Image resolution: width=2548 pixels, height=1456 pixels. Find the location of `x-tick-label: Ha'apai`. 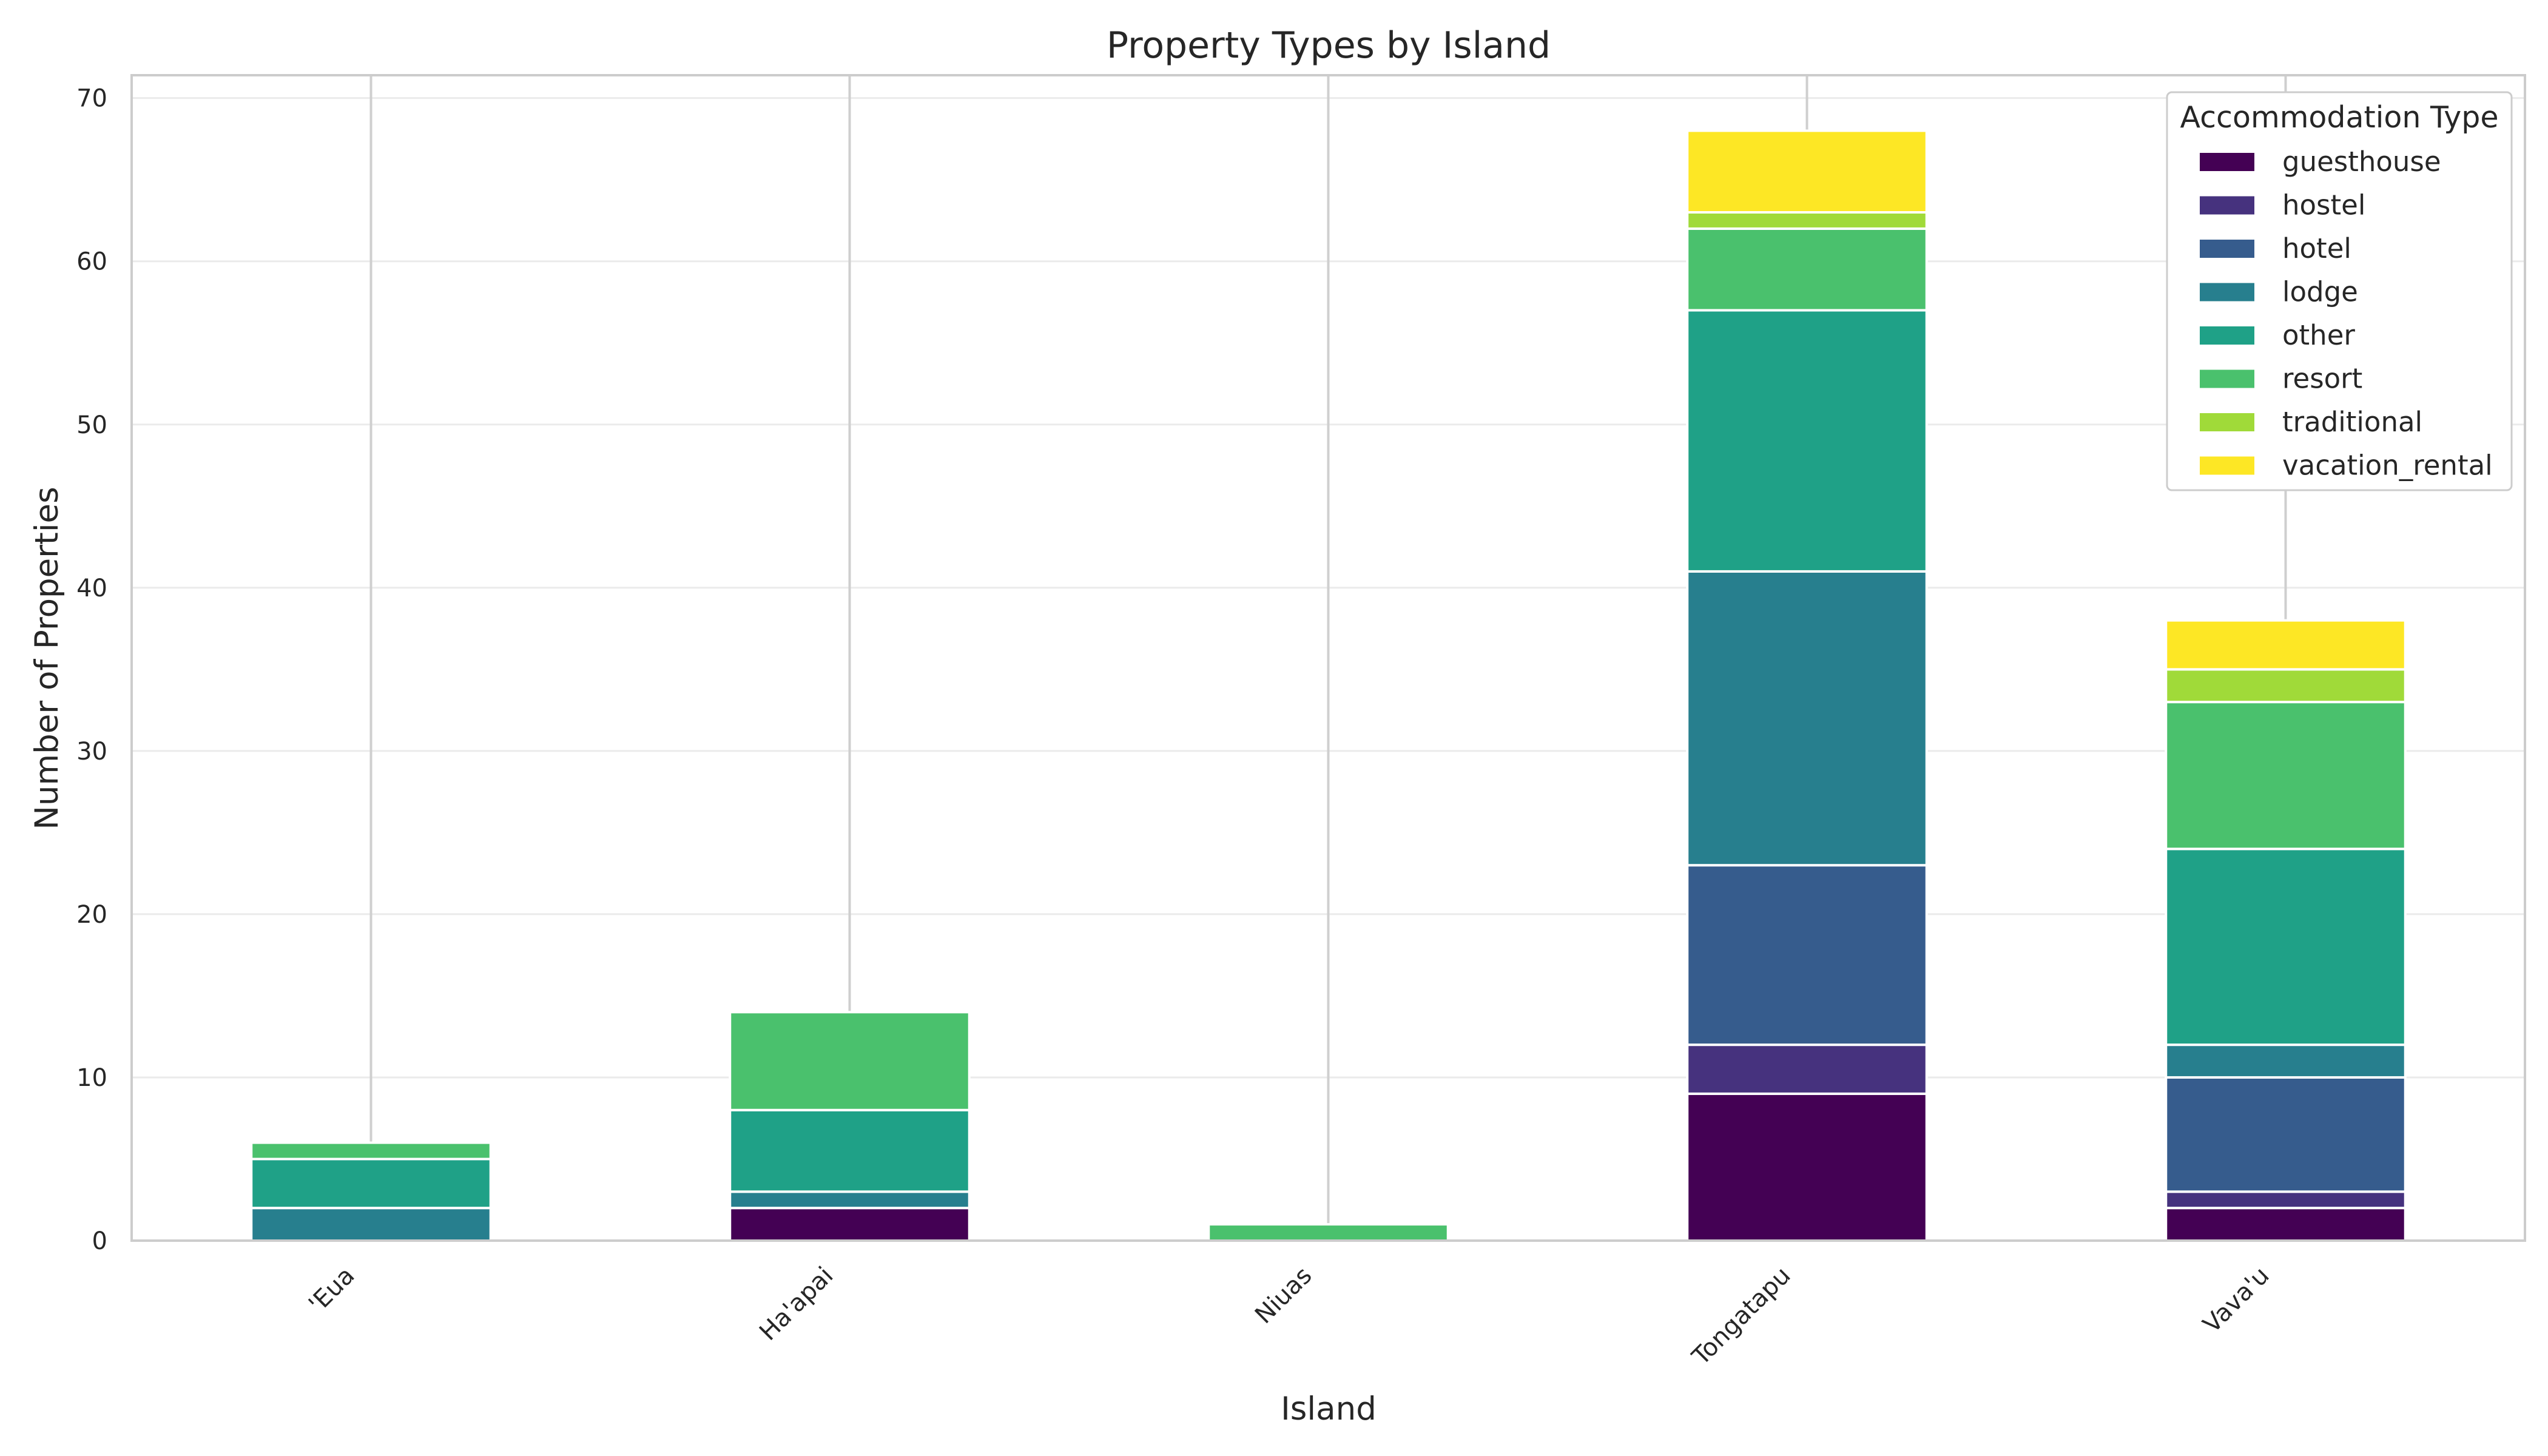

x-tick-label: Ha'apai is located at coordinates (796, 1304).